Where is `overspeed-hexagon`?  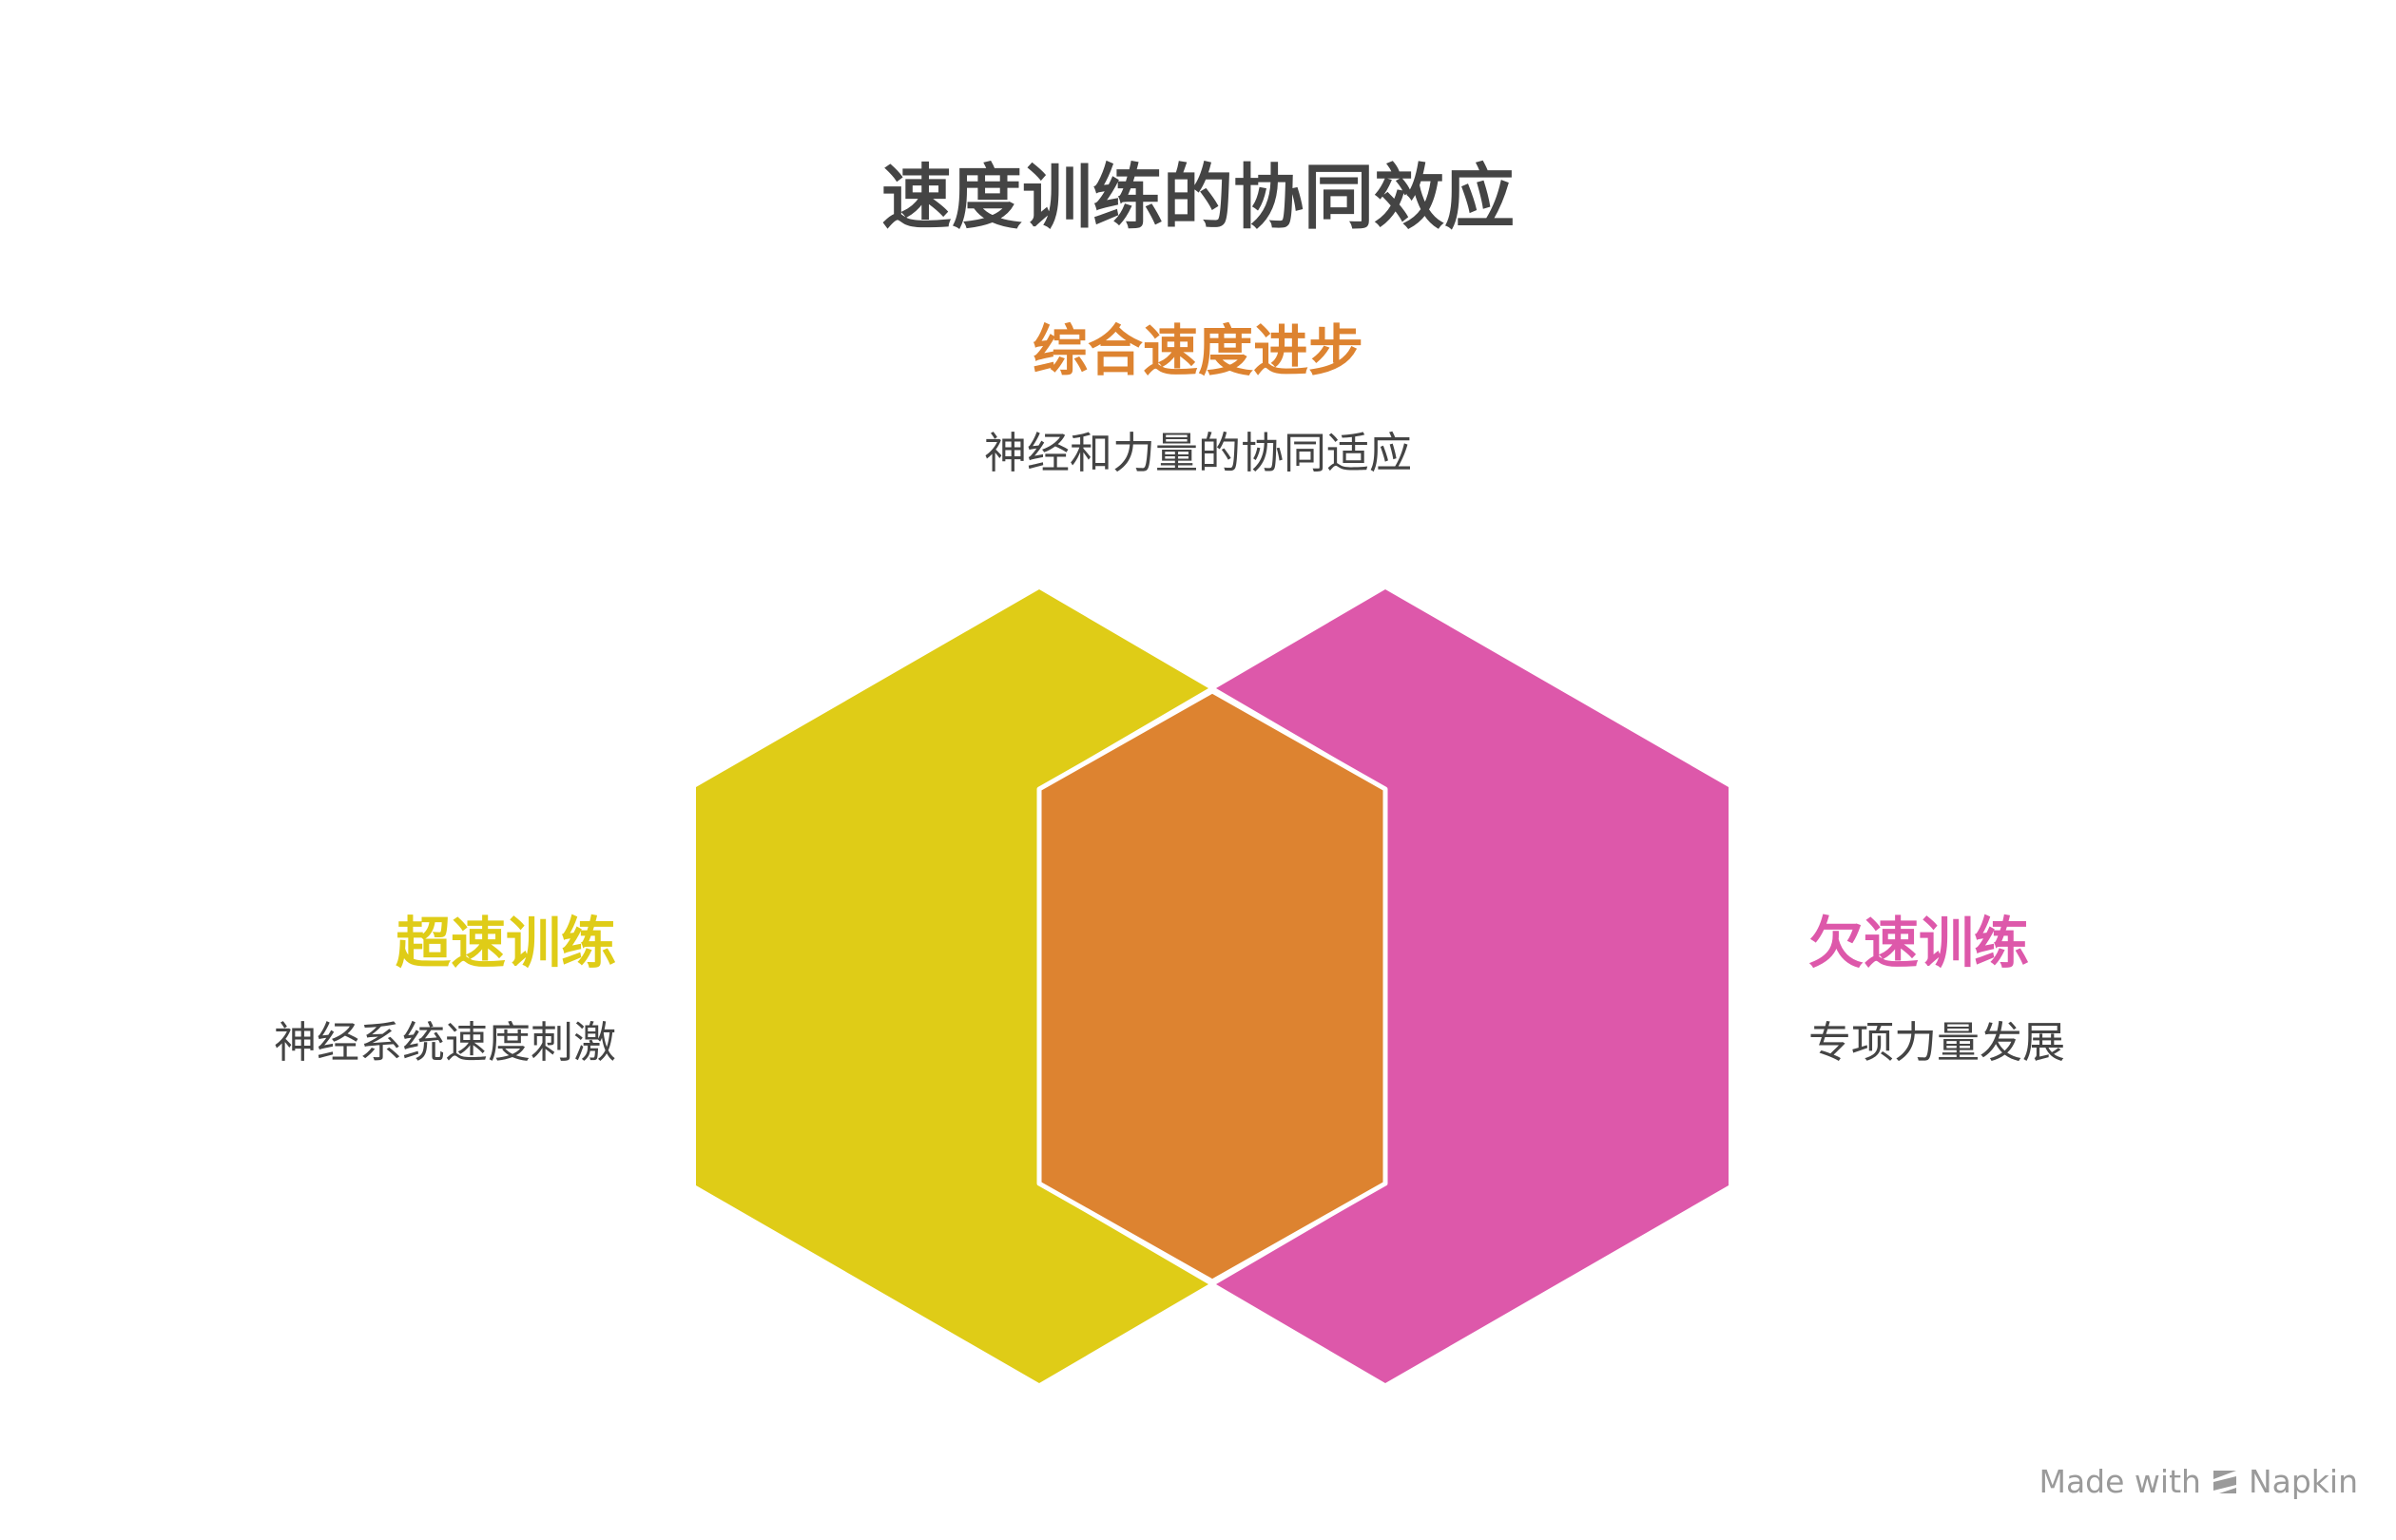 overspeed-hexagon is located at coordinates (952, 986).